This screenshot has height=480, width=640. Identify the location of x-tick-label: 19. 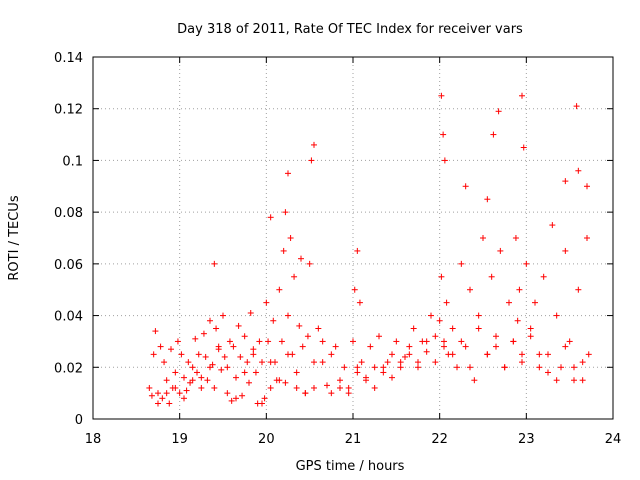
(179, 439).